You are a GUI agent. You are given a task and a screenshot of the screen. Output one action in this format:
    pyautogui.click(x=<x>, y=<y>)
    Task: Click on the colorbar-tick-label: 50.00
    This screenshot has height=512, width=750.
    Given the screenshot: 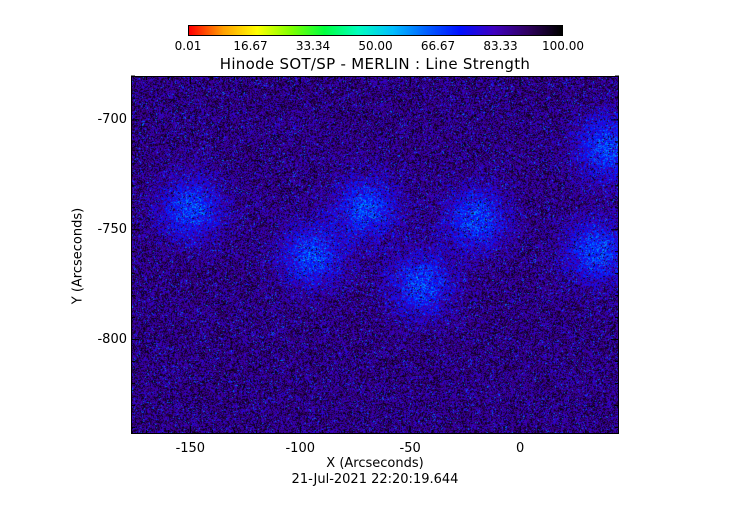 What is the action you would take?
    pyautogui.click(x=375, y=46)
    